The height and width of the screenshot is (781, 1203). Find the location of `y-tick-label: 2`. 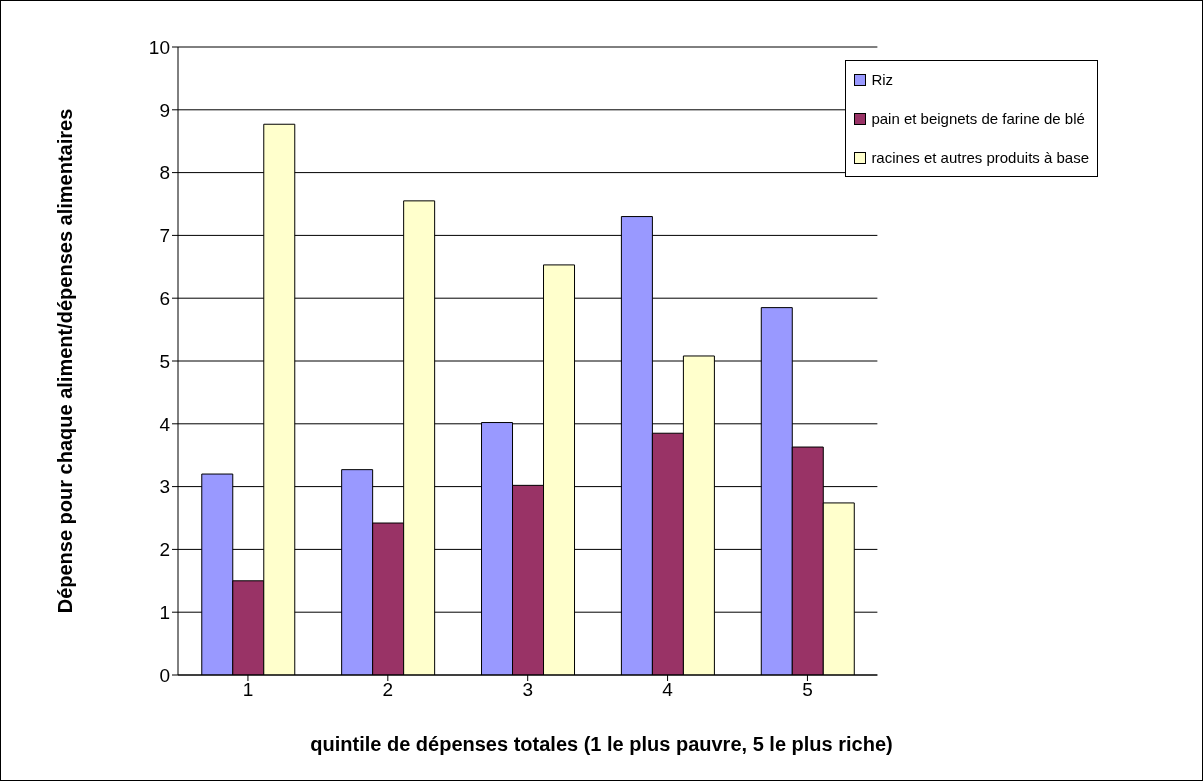

y-tick-label: 2 is located at coordinates (164, 550).